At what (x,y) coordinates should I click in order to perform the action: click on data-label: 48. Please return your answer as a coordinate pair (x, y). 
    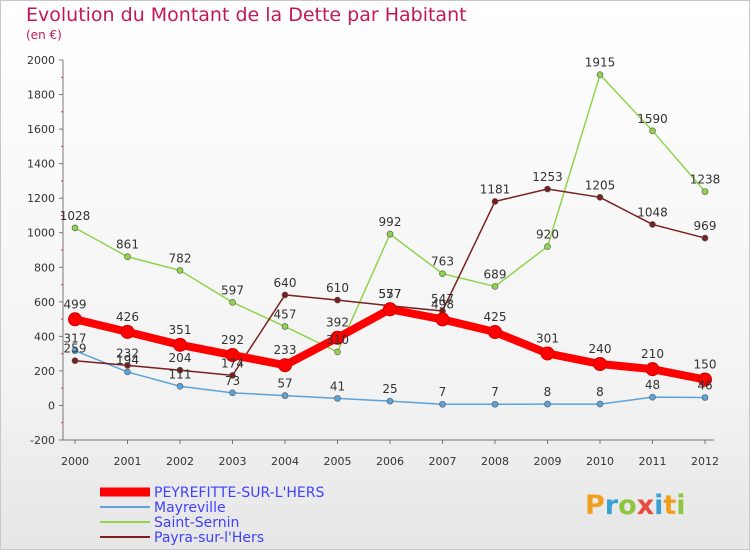
    Looking at the image, I should click on (652, 385).